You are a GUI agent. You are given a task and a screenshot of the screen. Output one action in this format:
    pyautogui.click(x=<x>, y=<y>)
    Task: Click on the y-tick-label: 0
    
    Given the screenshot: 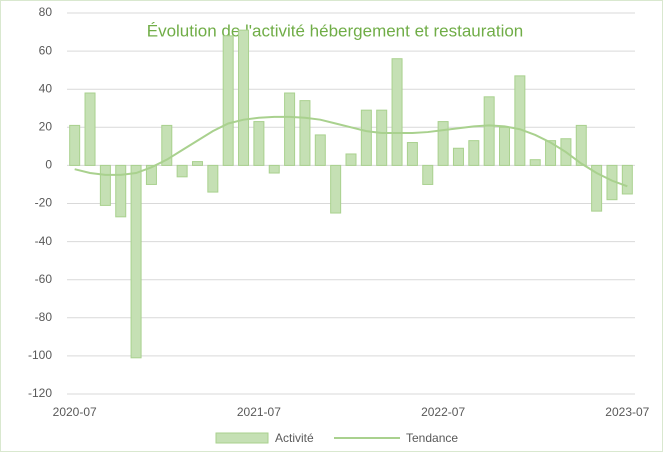 What is the action you would take?
    pyautogui.click(x=48, y=165)
    